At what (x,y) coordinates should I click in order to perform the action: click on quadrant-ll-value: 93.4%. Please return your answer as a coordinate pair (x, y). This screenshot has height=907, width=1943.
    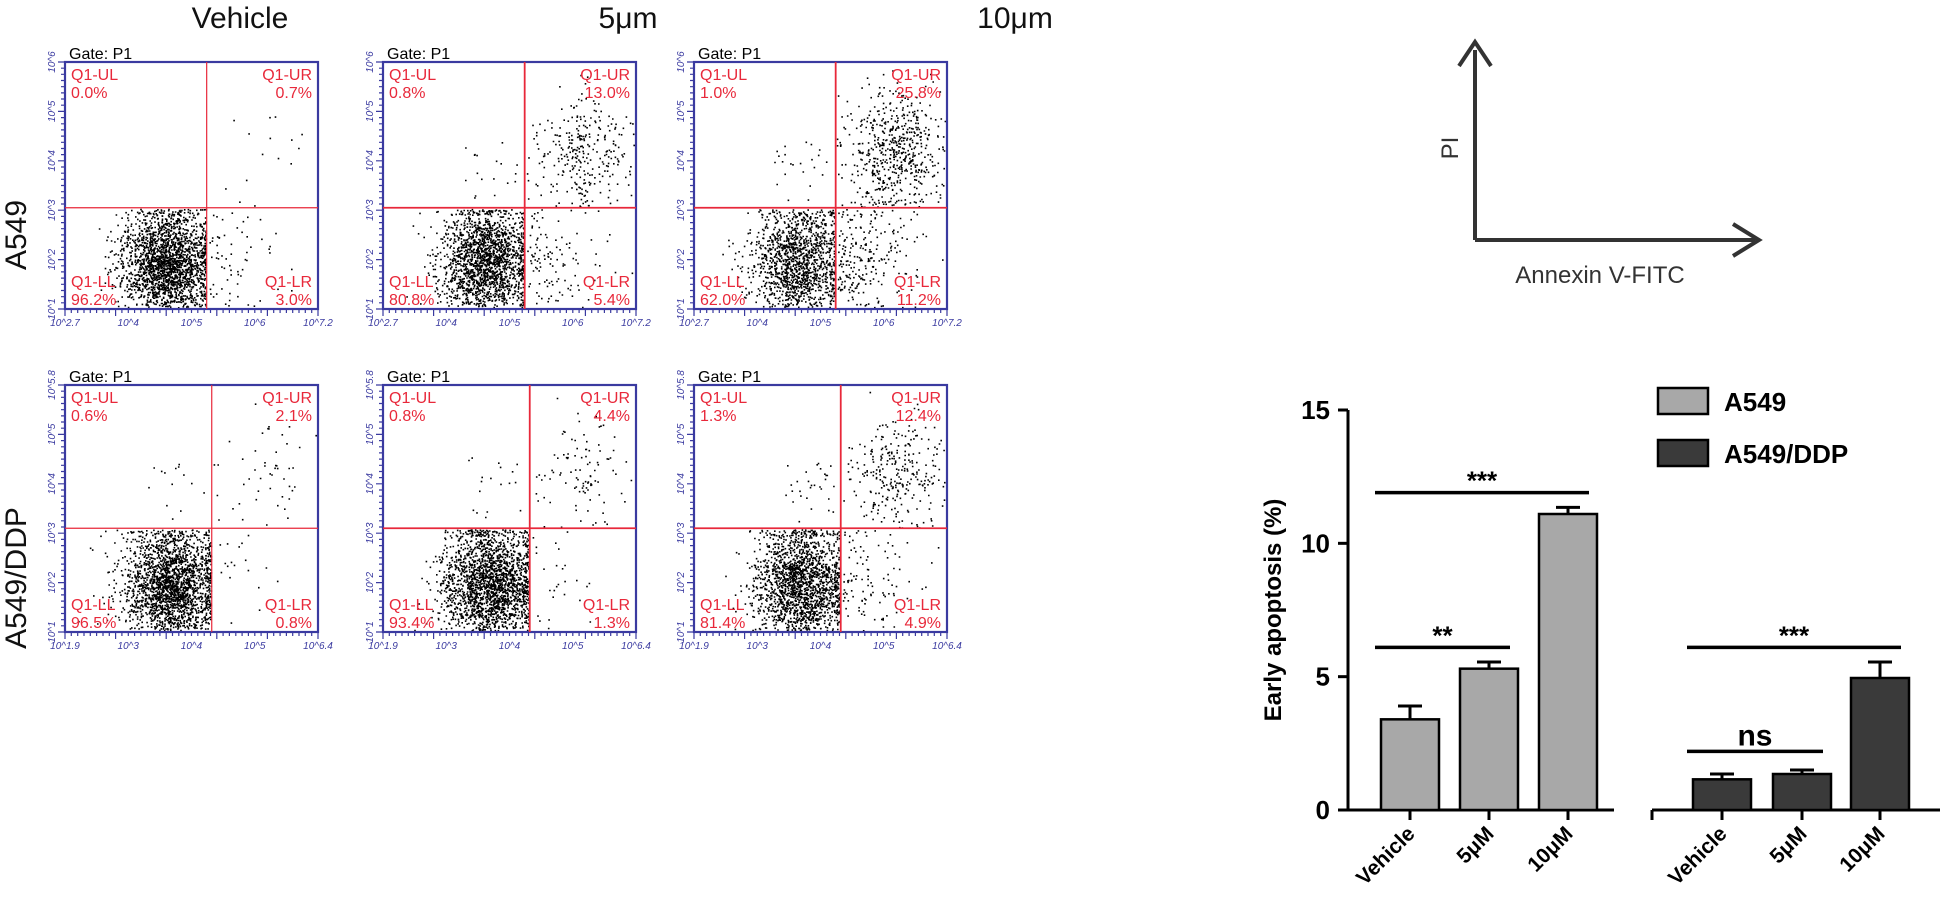
    Looking at the image, I should click on (411, 623).